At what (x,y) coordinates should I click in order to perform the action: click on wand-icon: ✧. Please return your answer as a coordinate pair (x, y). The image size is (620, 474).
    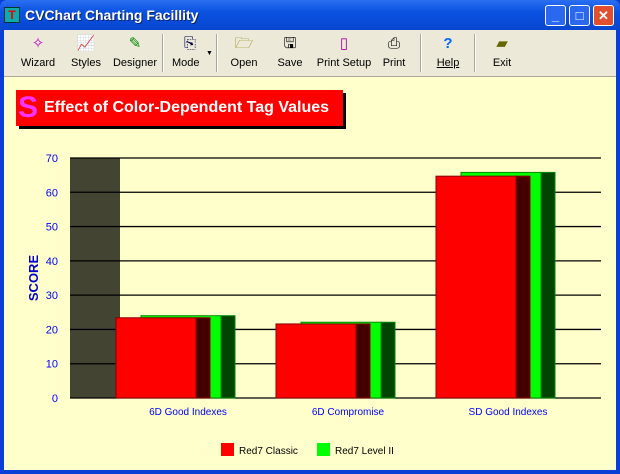
    Looking at the image, I should click on (38, 43).